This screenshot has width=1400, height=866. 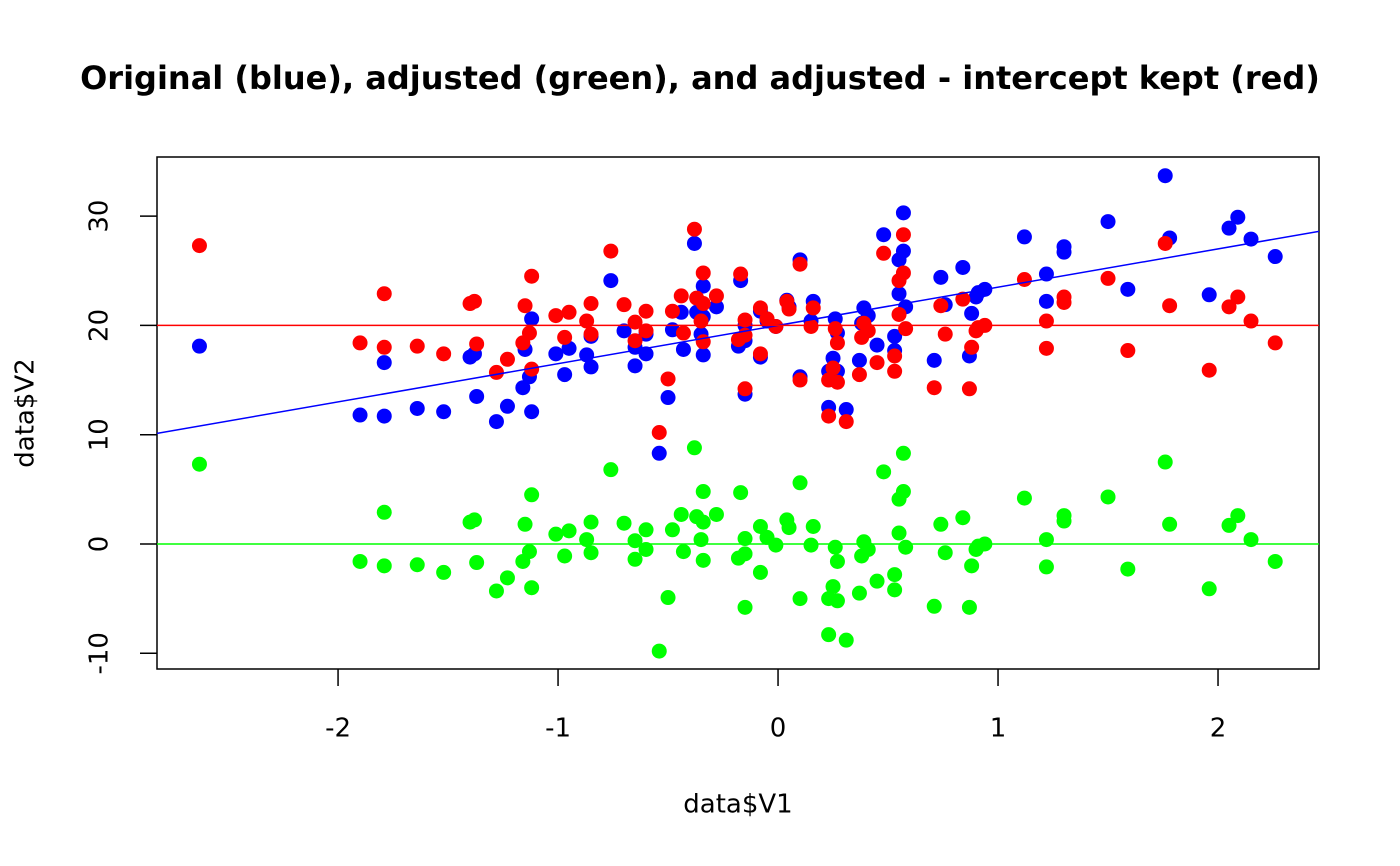 I want to click on y-tick-label: 20, so click(x=100, y=325).